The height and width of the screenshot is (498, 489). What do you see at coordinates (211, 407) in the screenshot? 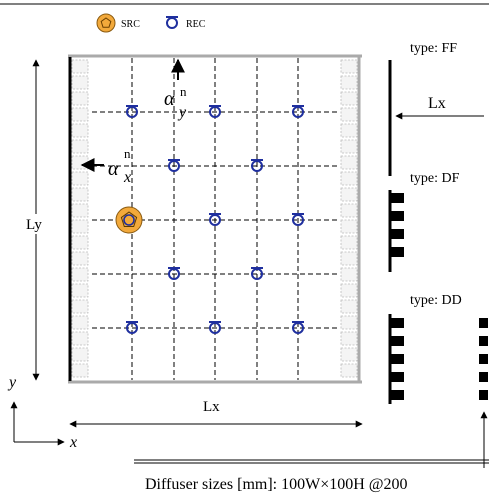
I see `lx-label: Lx` at bounding box center [211, 407].